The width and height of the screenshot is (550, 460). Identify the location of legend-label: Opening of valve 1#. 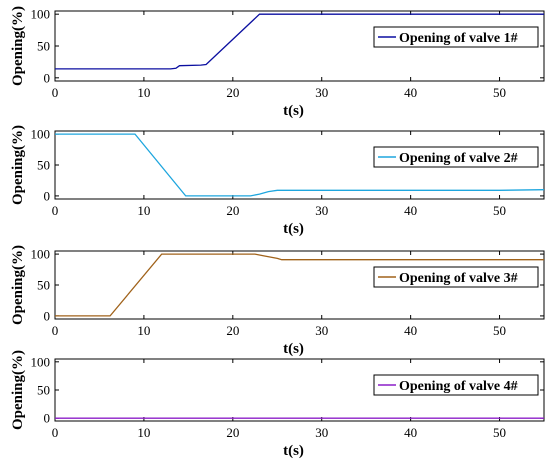
(458, 38).